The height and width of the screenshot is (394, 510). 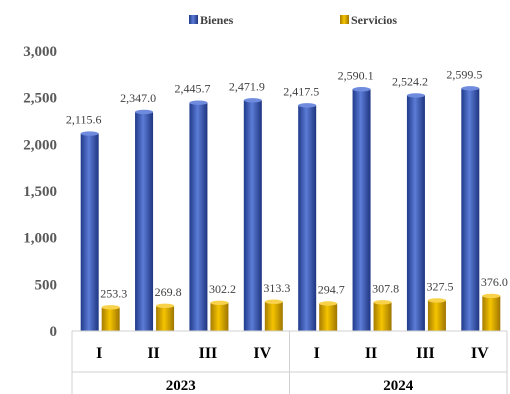 What do you see at coordinates (301, 91) in the screenshot?
I see `data-label-bienes: 2,417.5` at bounding box center [301, 91].